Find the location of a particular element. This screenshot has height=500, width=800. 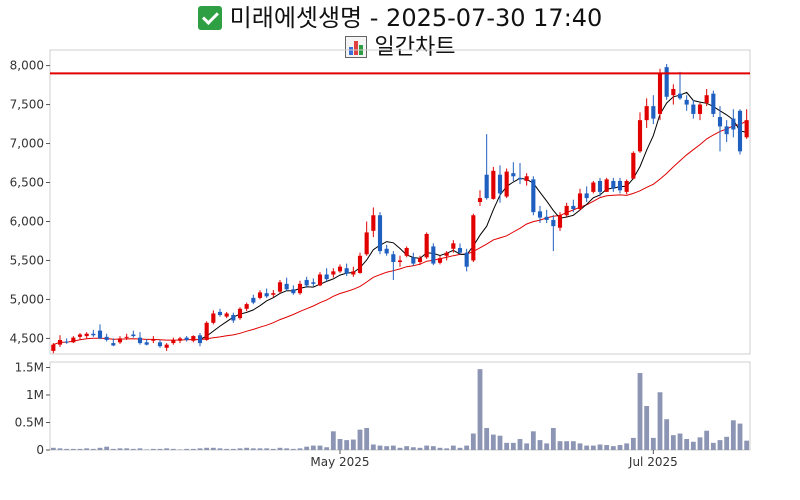

chart-title: 미래에셋생명 - 2025-07-30 17:40 is located at coordinates (400, 18).